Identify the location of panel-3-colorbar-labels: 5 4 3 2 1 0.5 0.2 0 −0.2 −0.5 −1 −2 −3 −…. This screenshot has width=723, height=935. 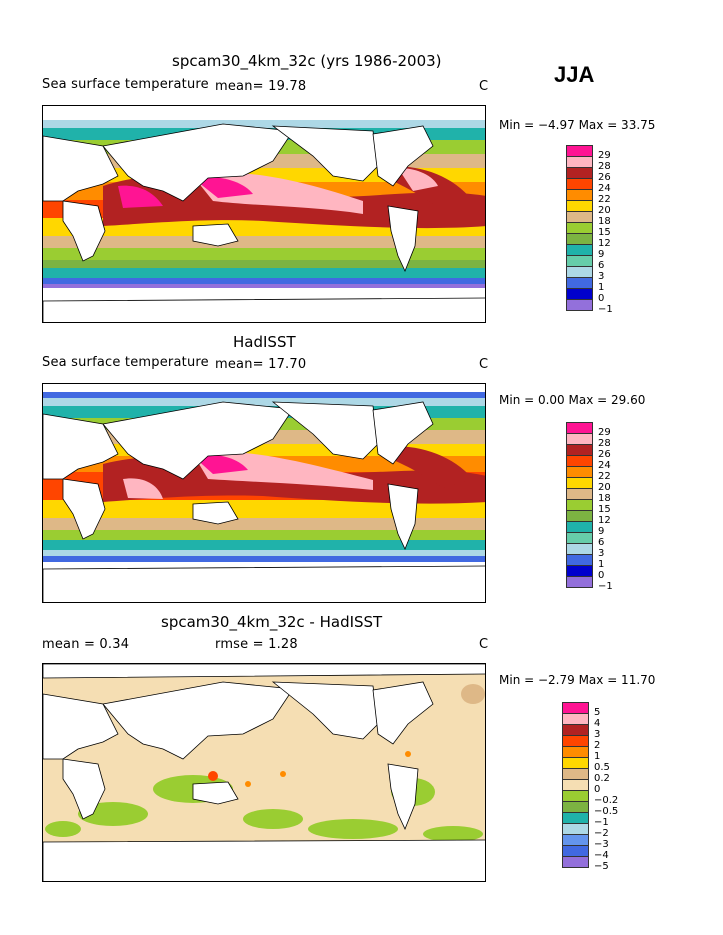
(606, 789).